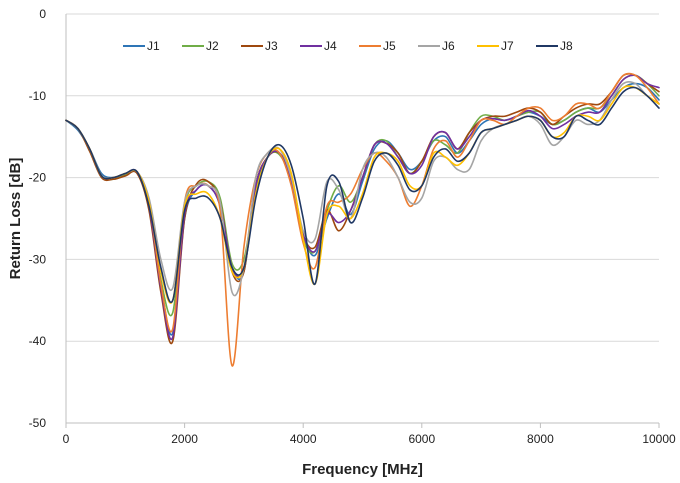 This screenshot has height=483, width=680. I want to click on y-tick-label: -30, so click(38, 259).